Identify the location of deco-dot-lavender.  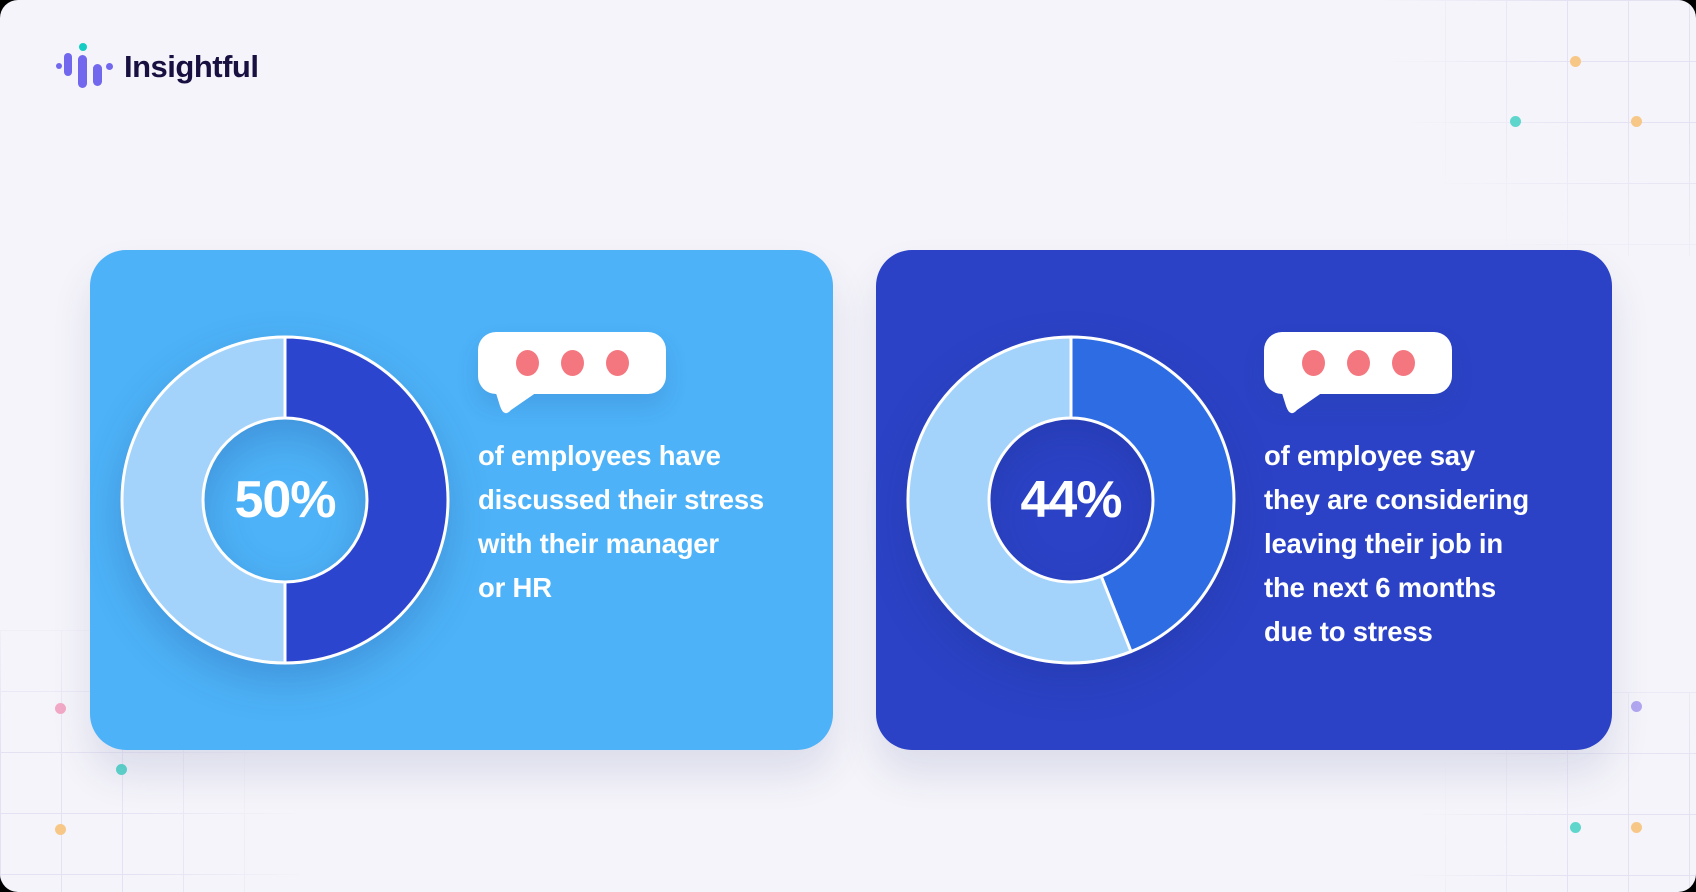
(1636, 706).